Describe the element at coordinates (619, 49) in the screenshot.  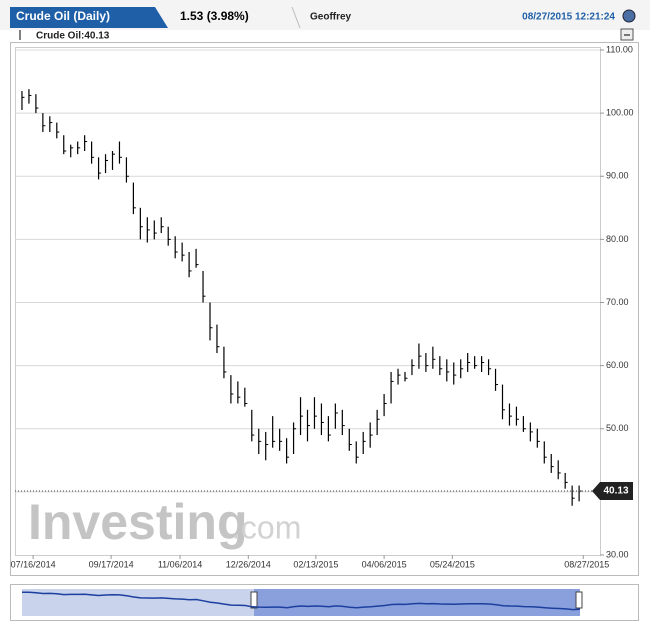
I see `y-tick-label: 110.00` at that location.